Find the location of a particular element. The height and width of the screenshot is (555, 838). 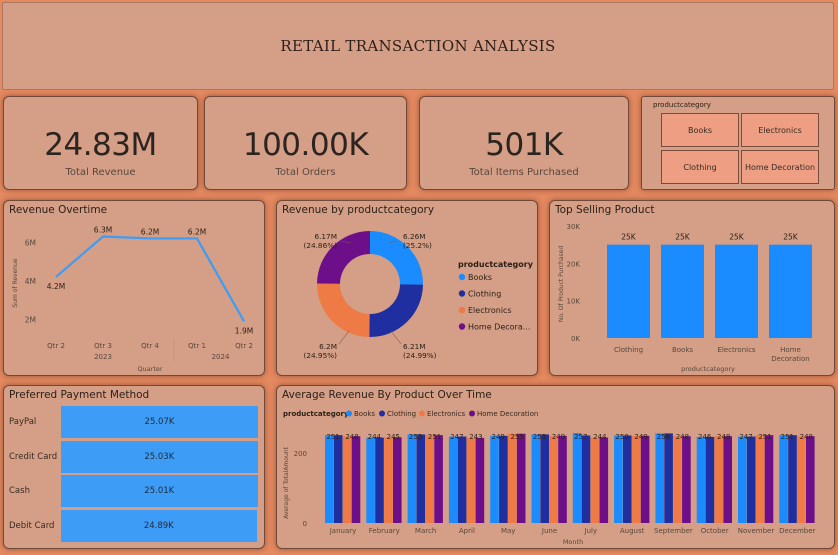

slice-label-percent: (24.99%) is located at coordinates (420, 355).